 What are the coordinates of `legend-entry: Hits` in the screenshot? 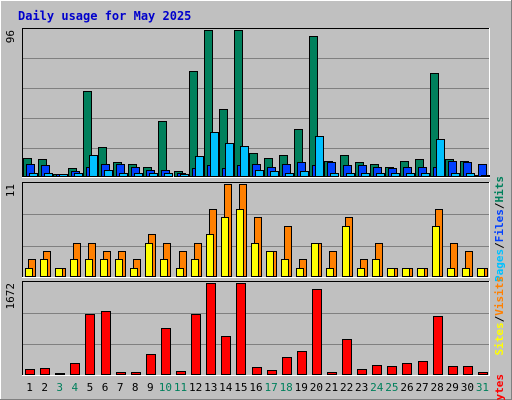 It's located at (499, 189).